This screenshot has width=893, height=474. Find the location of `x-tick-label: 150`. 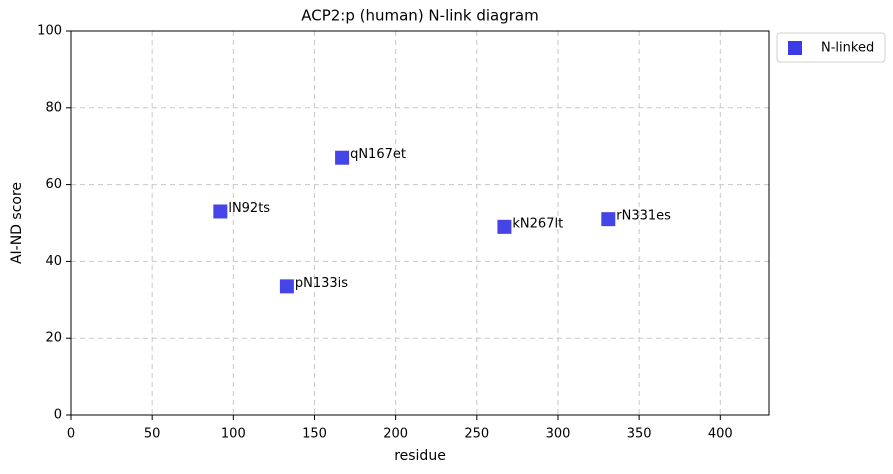

x-tick-label: 150 is located at coordinates (314, 434).